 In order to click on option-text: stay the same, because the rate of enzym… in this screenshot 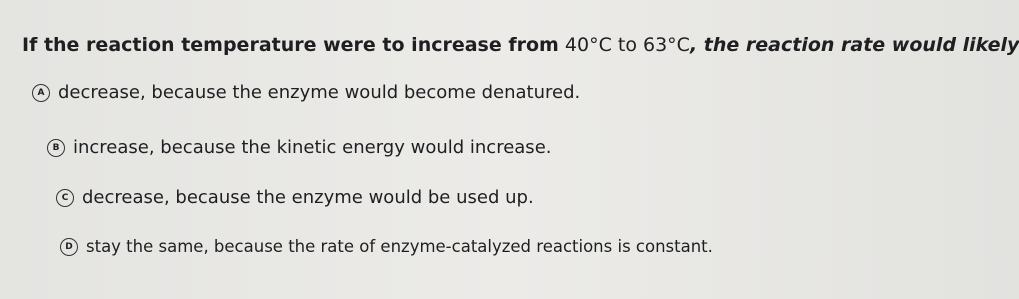, I will do `click(399, 246)`.